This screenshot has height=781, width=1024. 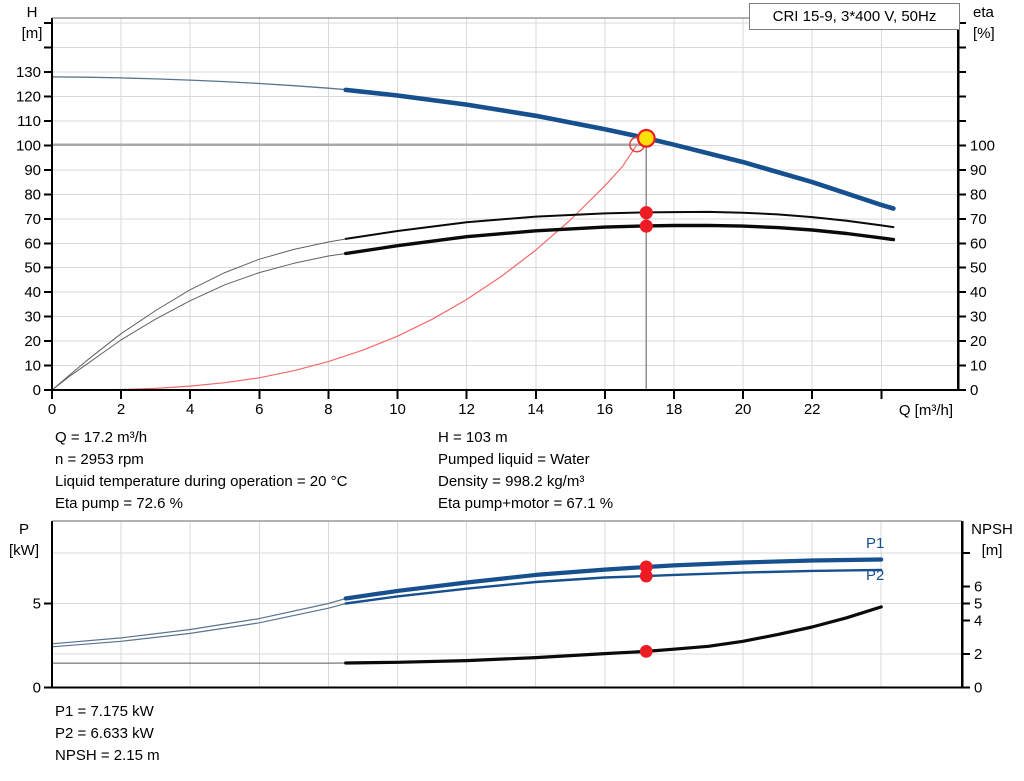 I want to click on info-density: Density = 998.2 kg/m³, so click(x=511, y=481).